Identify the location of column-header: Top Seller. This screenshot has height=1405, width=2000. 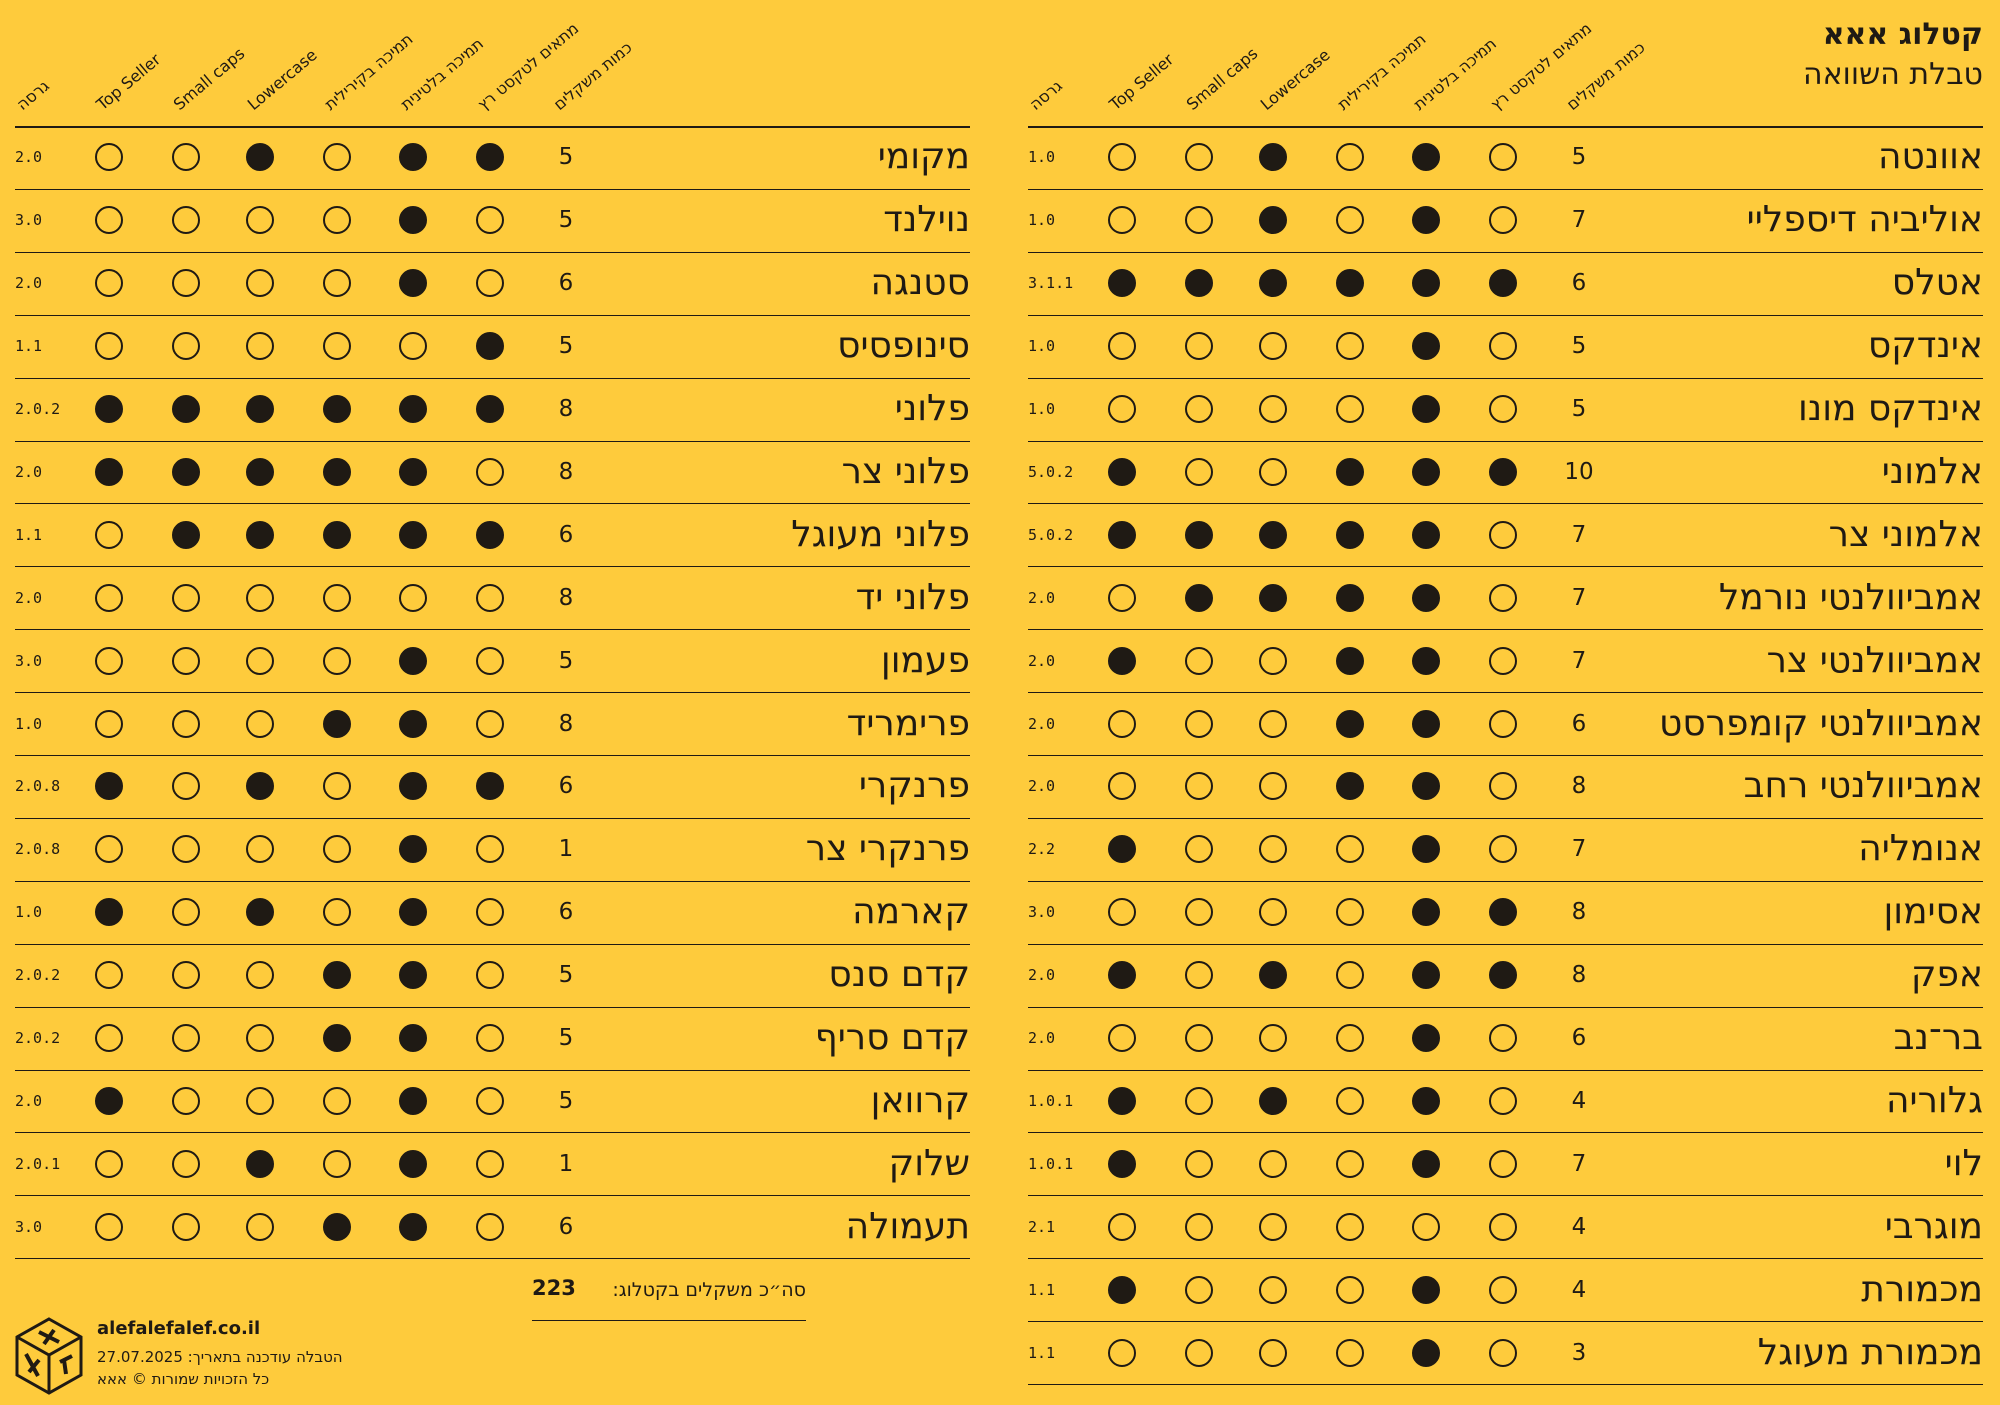
(128, 81).